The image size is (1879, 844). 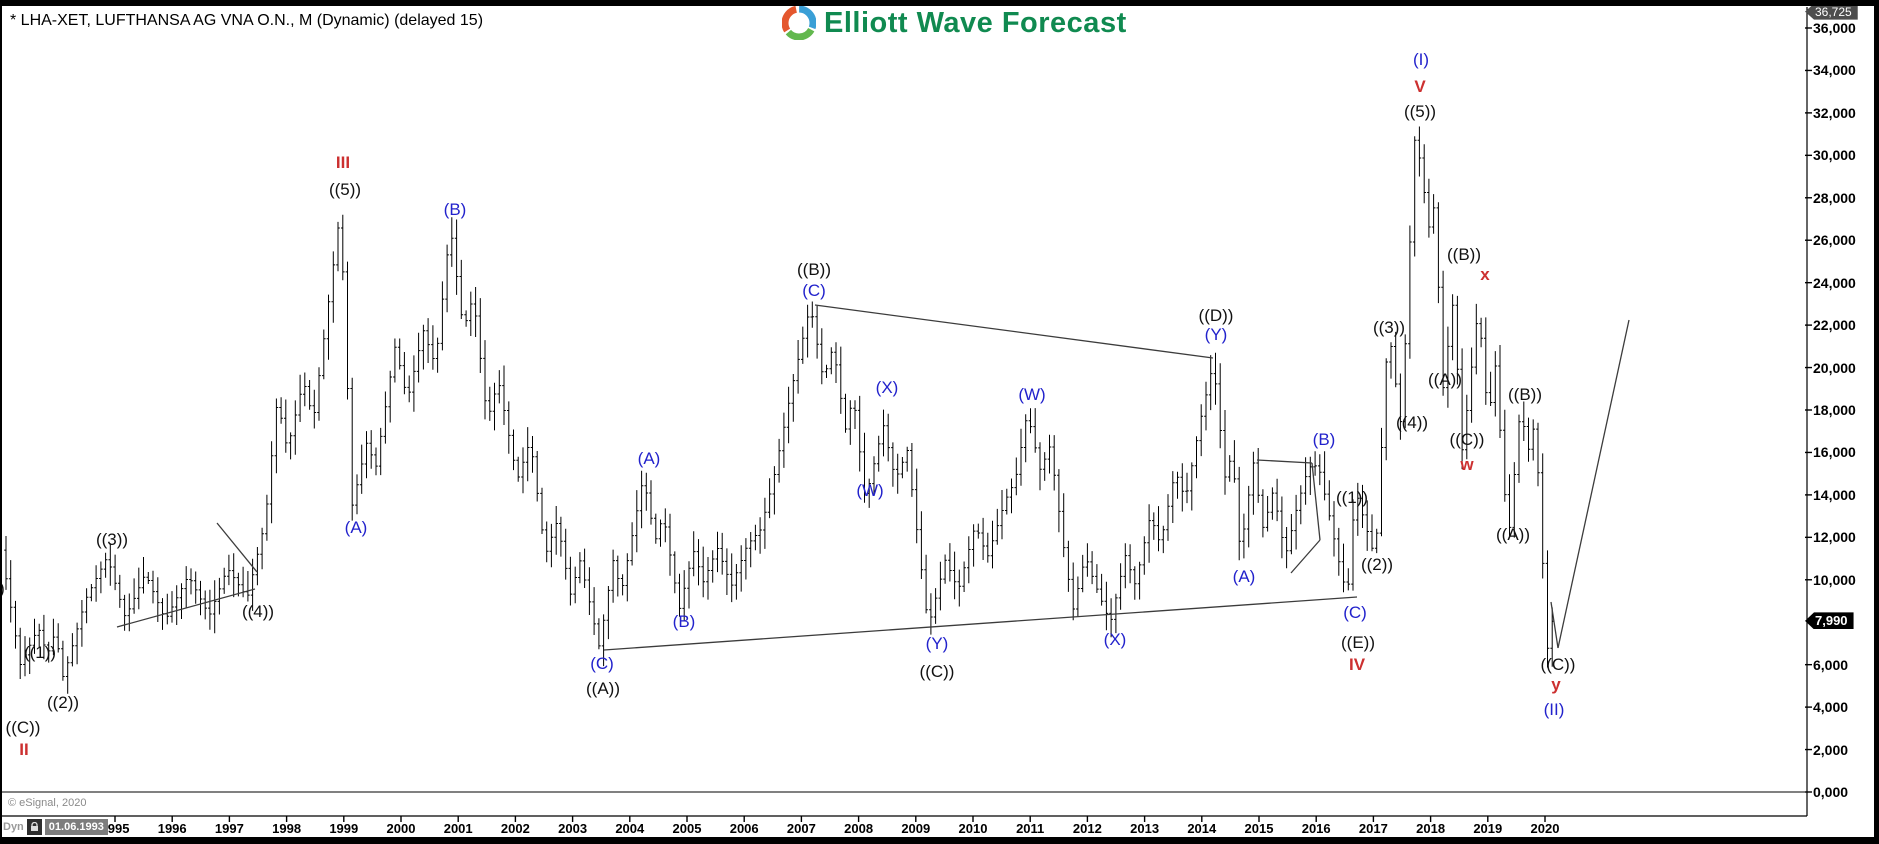 What do you see at coordinates (343, 162) in the screenshot?
I see `wave-label: III` at bounding box center [343, 162].